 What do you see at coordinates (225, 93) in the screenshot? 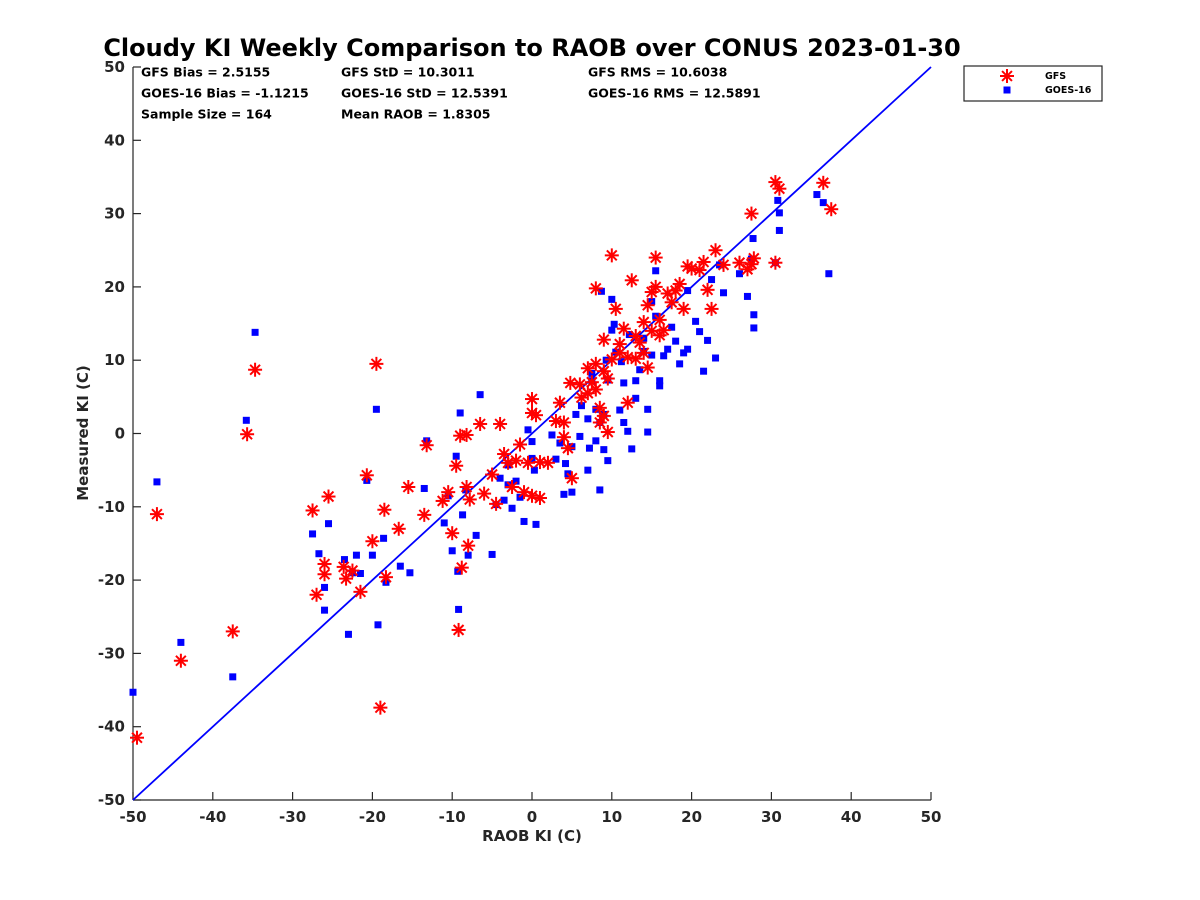
I see `stat-text: GOES-16 Bias = -1.1215` at bounding box center [225, 93].